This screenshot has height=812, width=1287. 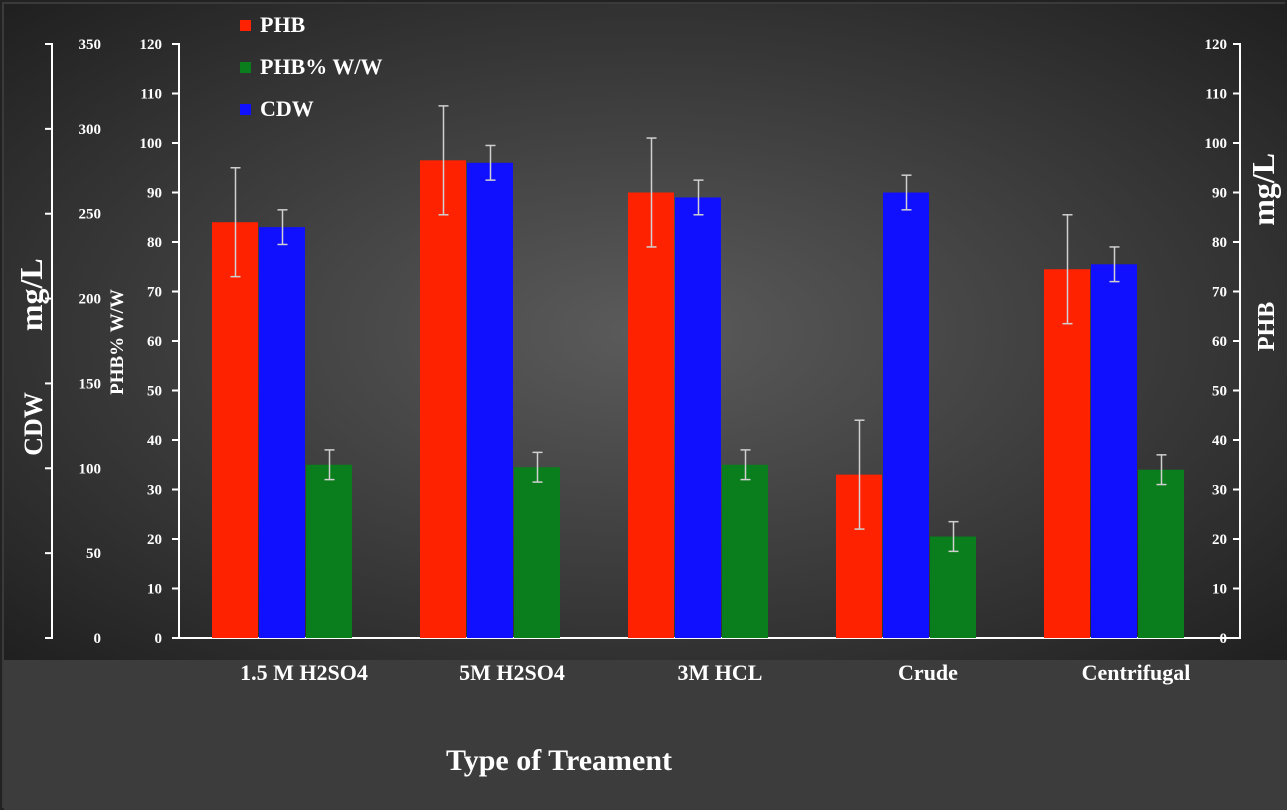 I want to click on left-inner-tick-label: 120, so click(x=151, y=45).